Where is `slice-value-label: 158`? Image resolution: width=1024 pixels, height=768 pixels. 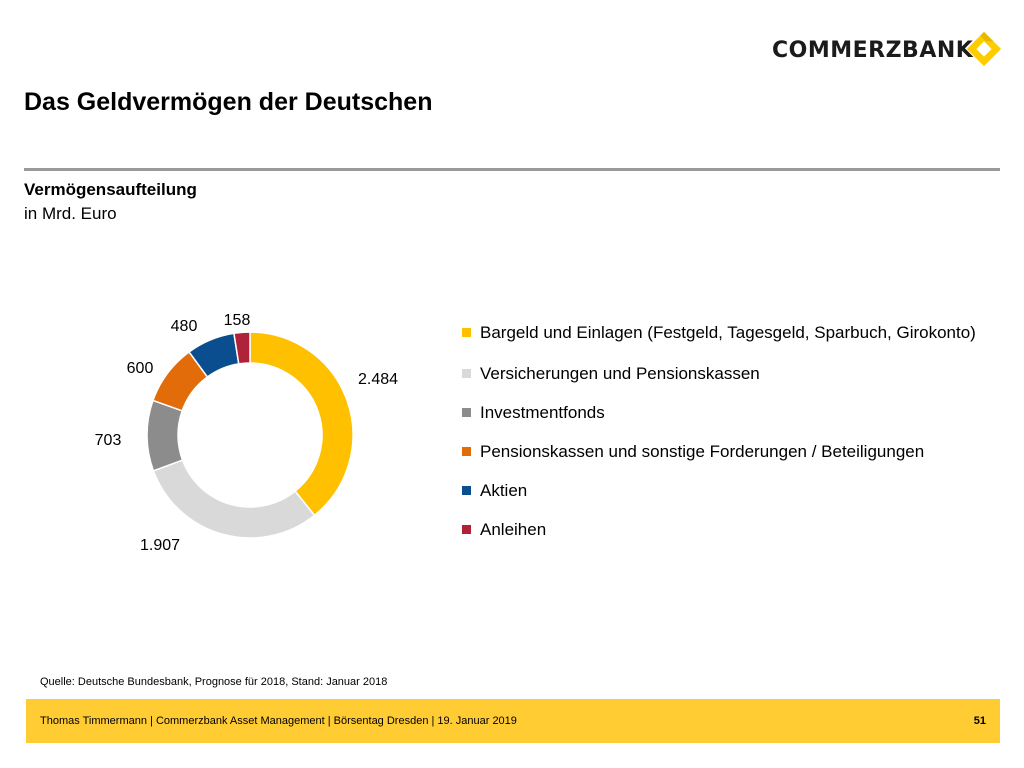 slice-value-label: 158 is located at coordinates (237, 320).